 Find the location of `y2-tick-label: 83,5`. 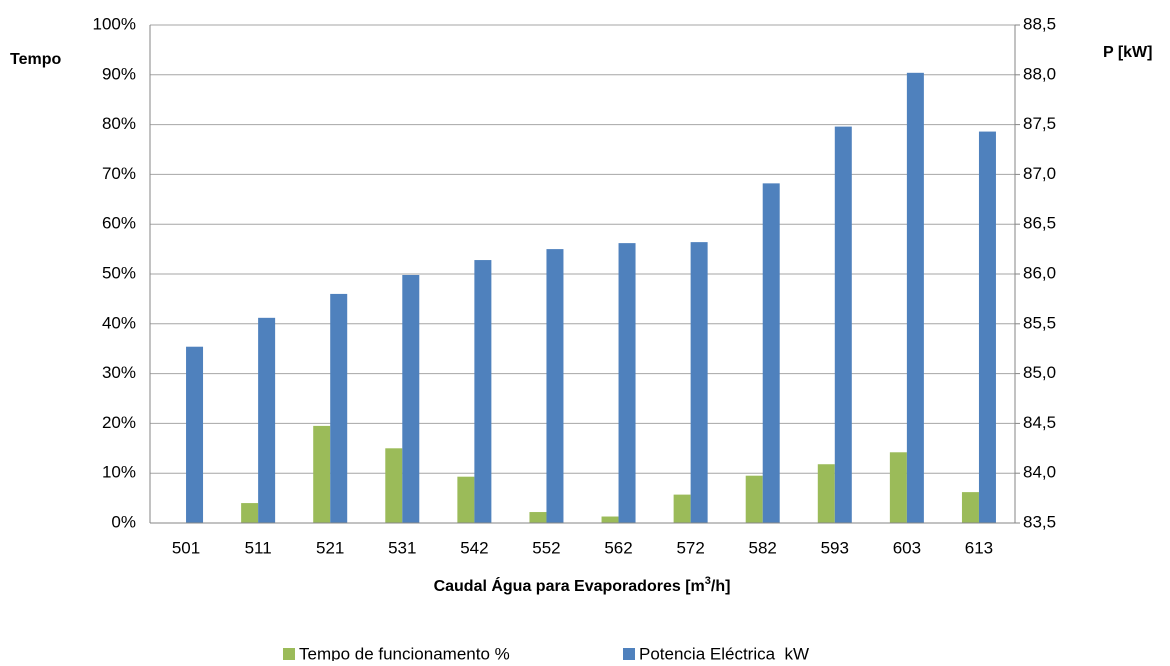

y2-tick-label: 83,5 is located at coordinates (1039, 521).